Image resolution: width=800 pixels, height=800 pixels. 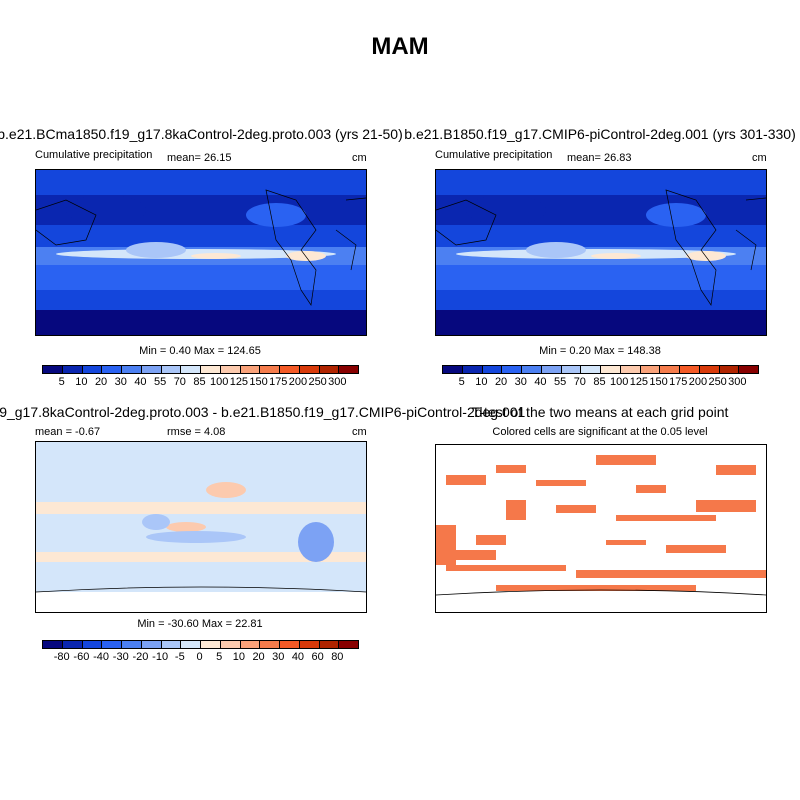 What do you see at coordinates (317, 657) in the screenshot?
I see `colorbar-tick: 60` at bounding box center [317, 657].